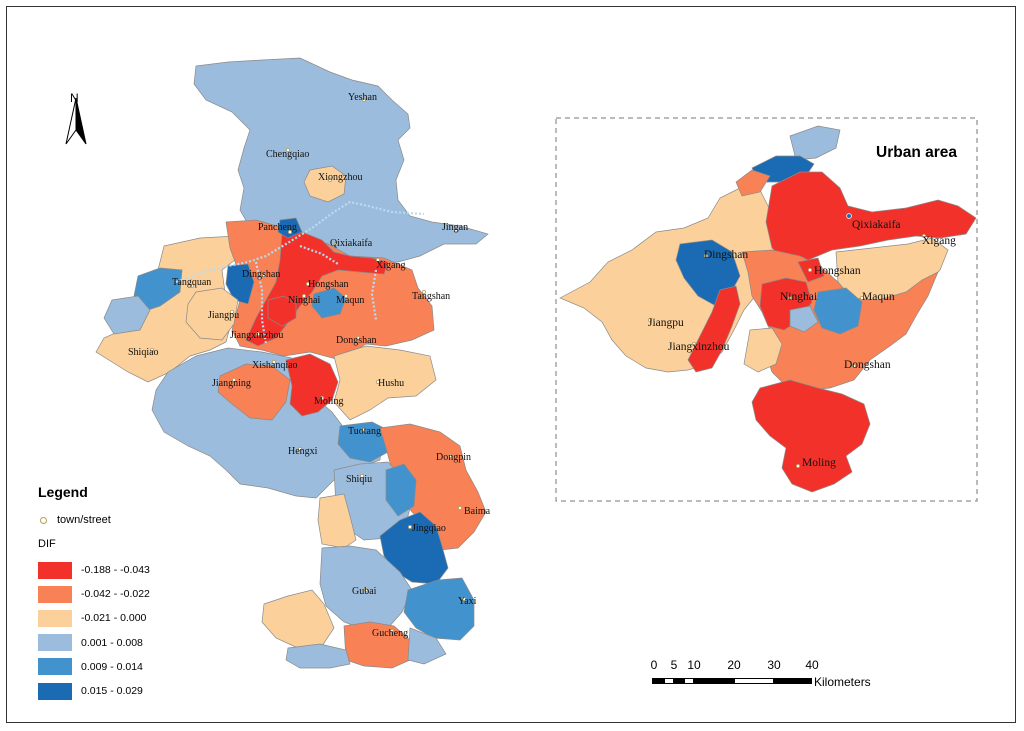 The image size is (1024, 731). What do you see at coordinates (774, 665) in the screenshot?
I see `scale-tick: 30` at bounding box center [774, 665].